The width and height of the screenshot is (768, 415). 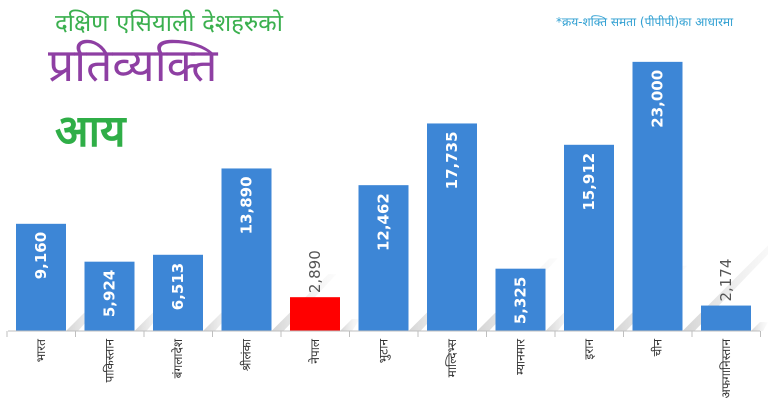 I want to click on category-label: भुटान, so click(x=384, y=351).